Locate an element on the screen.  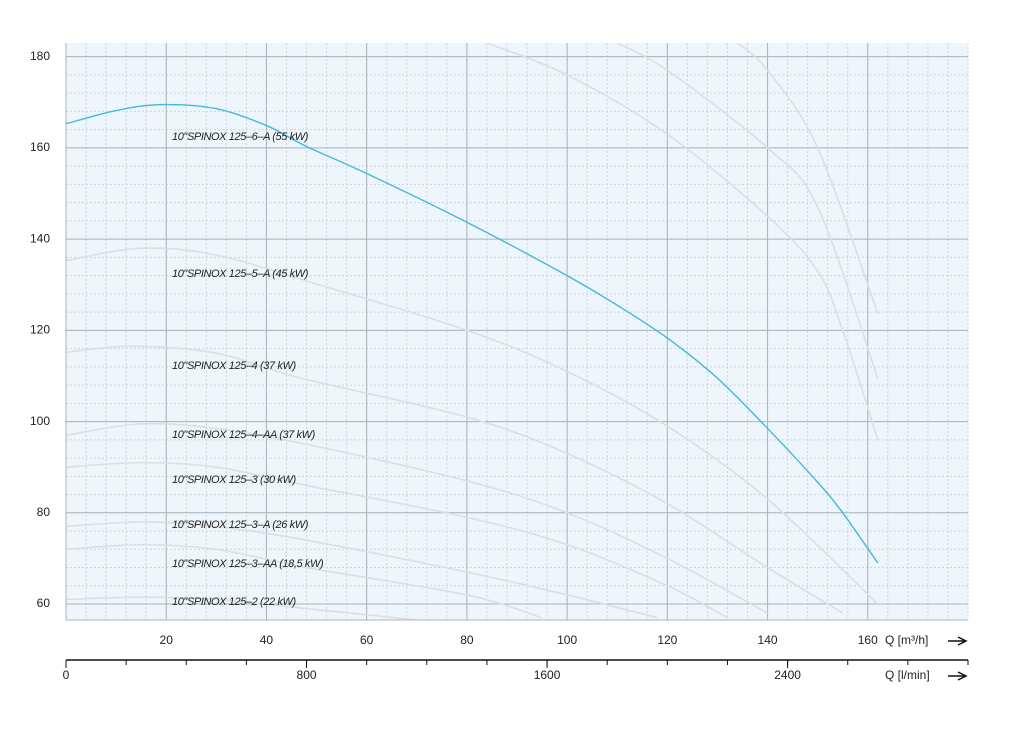
x2-tick-label: 1600 is located at coordinates (547, 675).